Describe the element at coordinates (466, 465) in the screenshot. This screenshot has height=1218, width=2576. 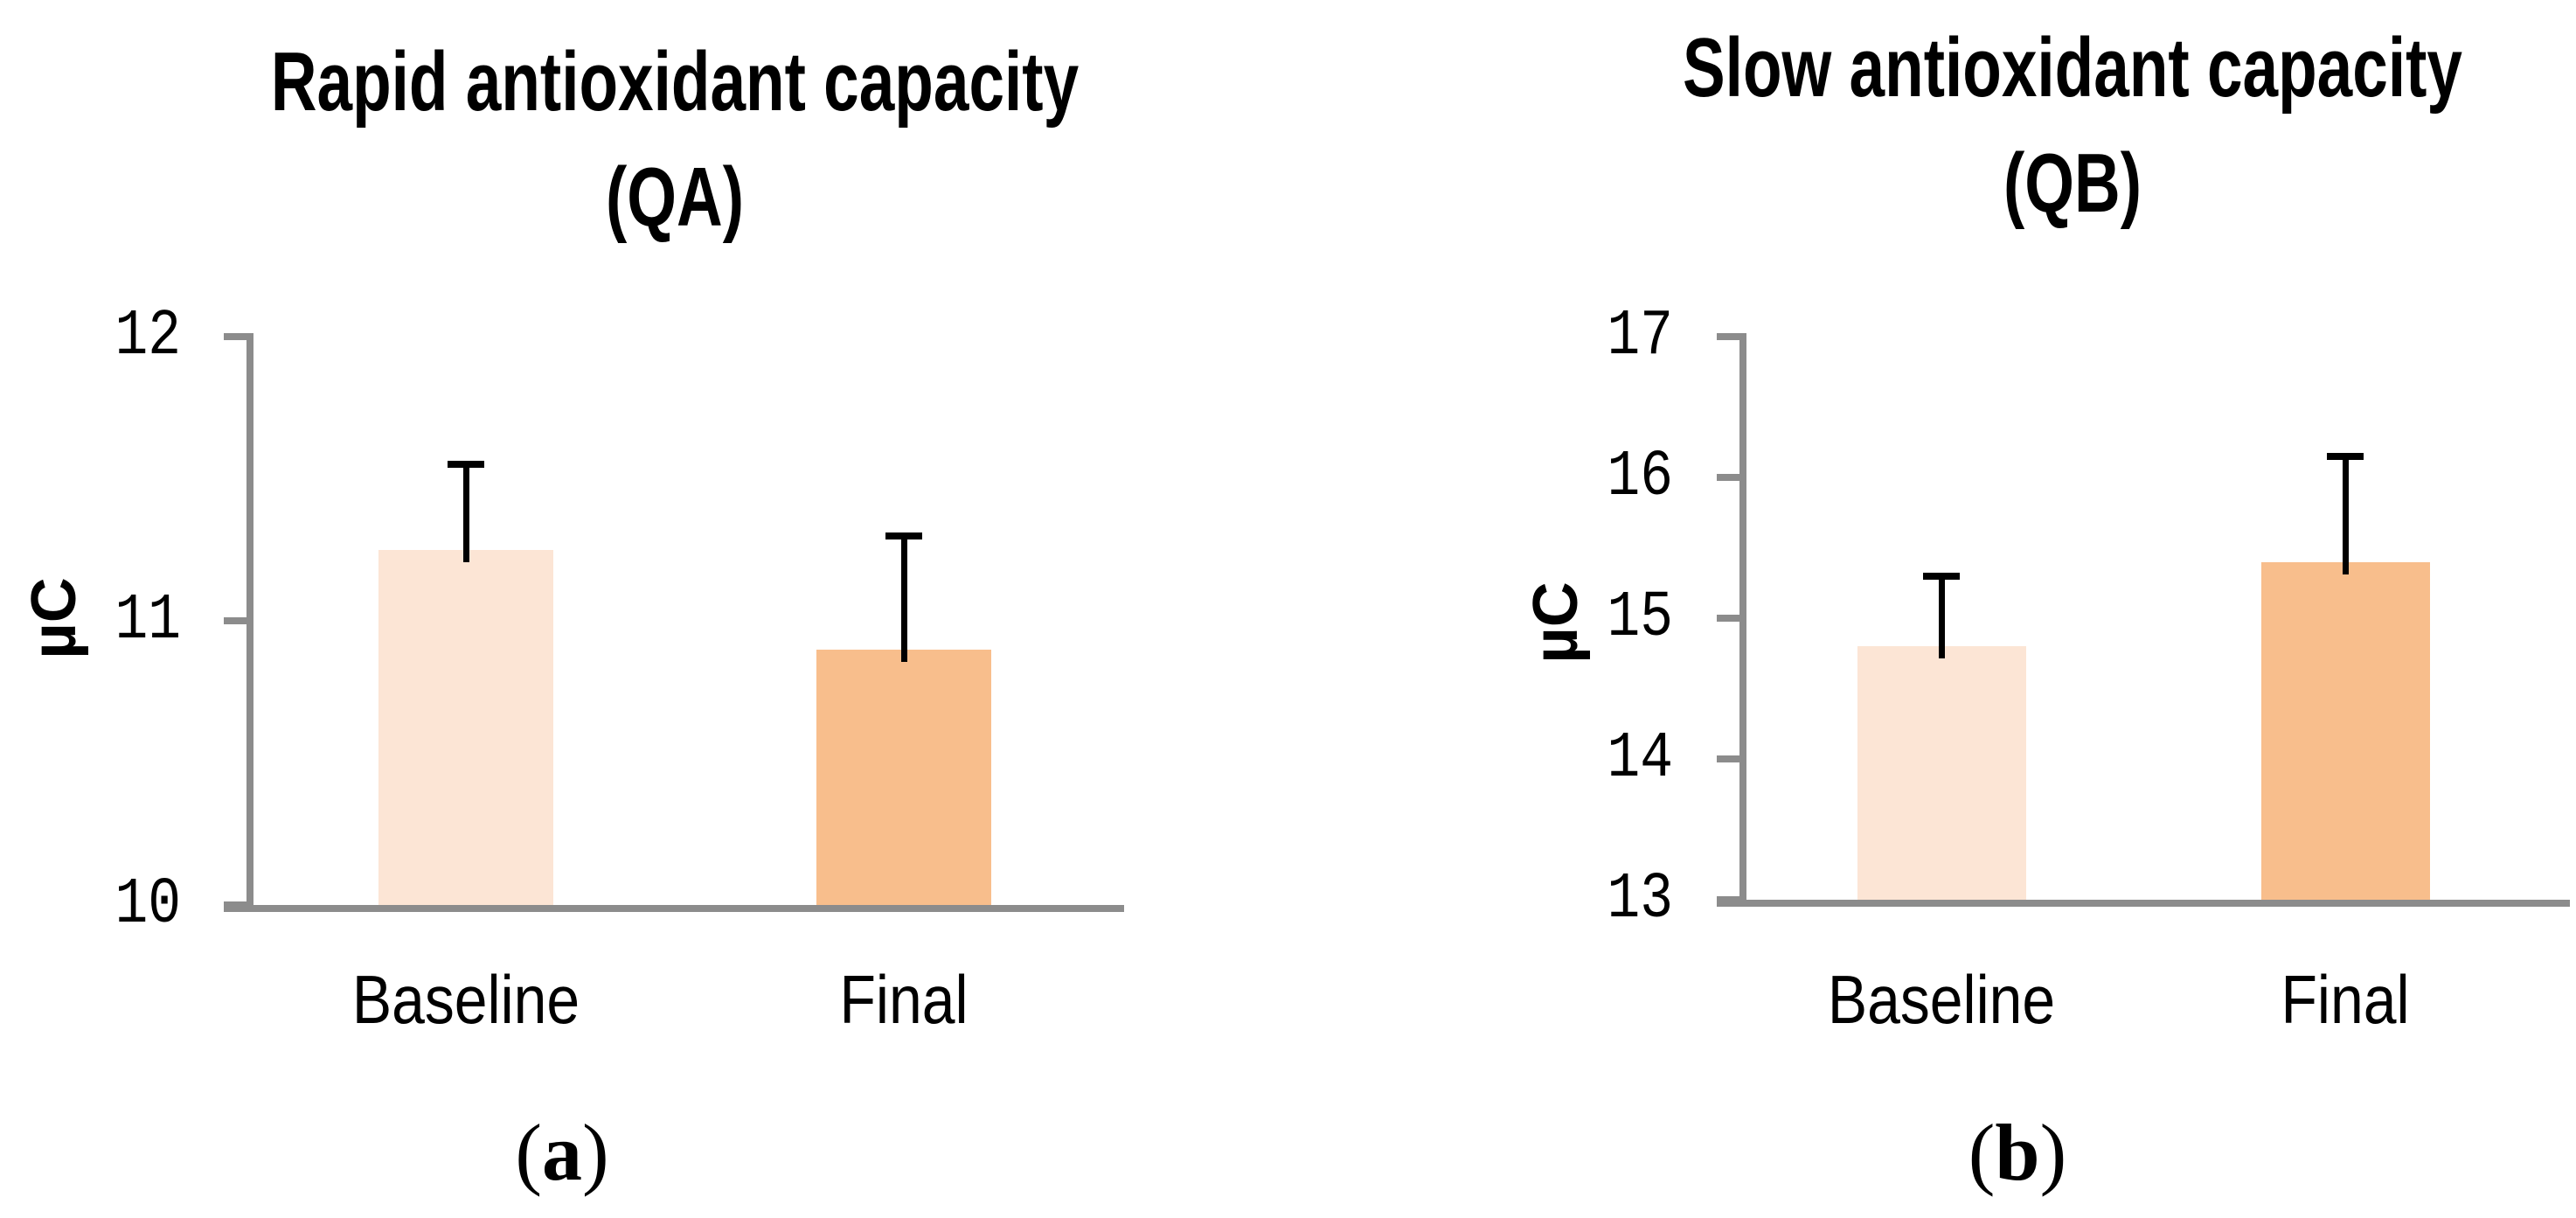
I see `error-bar-cap-a-baseline` at that location.